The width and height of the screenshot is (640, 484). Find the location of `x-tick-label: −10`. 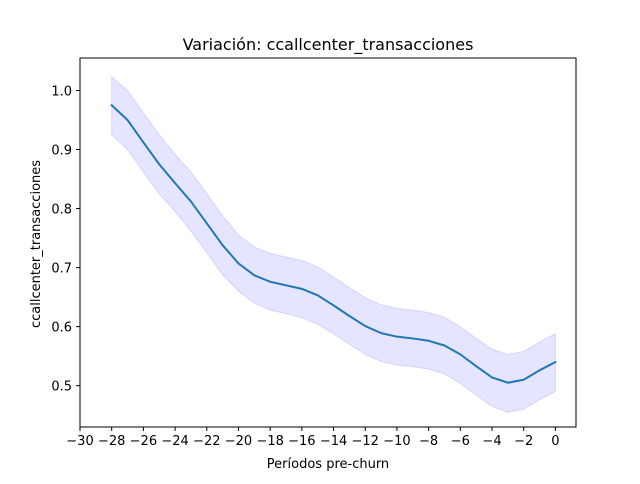

x-tick-label: −10 is located at coordinates (396, 441).